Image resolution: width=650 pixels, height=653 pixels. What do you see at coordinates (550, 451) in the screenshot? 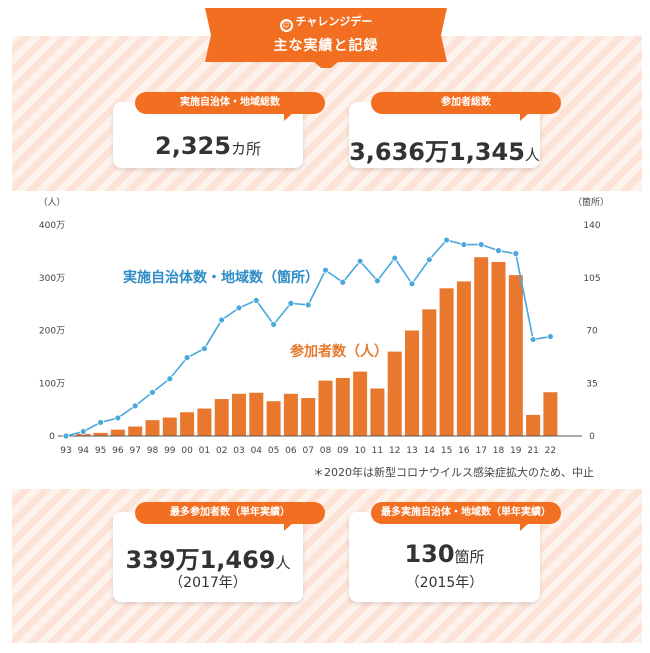
I see `x-axis-tick: 22` at bounding box center [550, 451].